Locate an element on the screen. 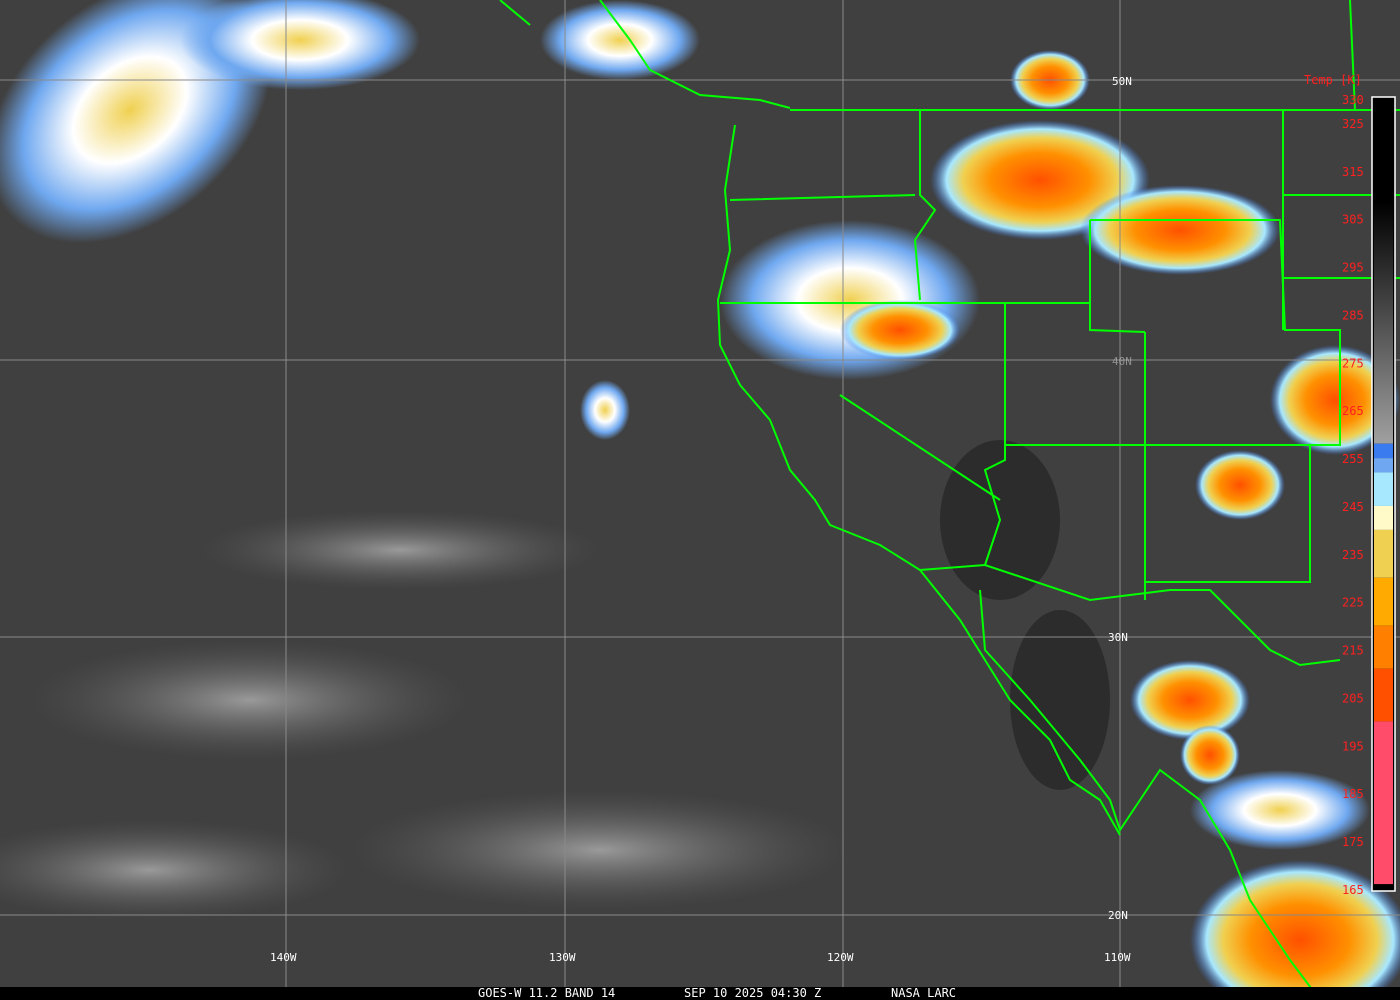 The width and height of the screenshot is (1400, 1000). lon-label-140w: 140W is located at coordinates (283, 957).